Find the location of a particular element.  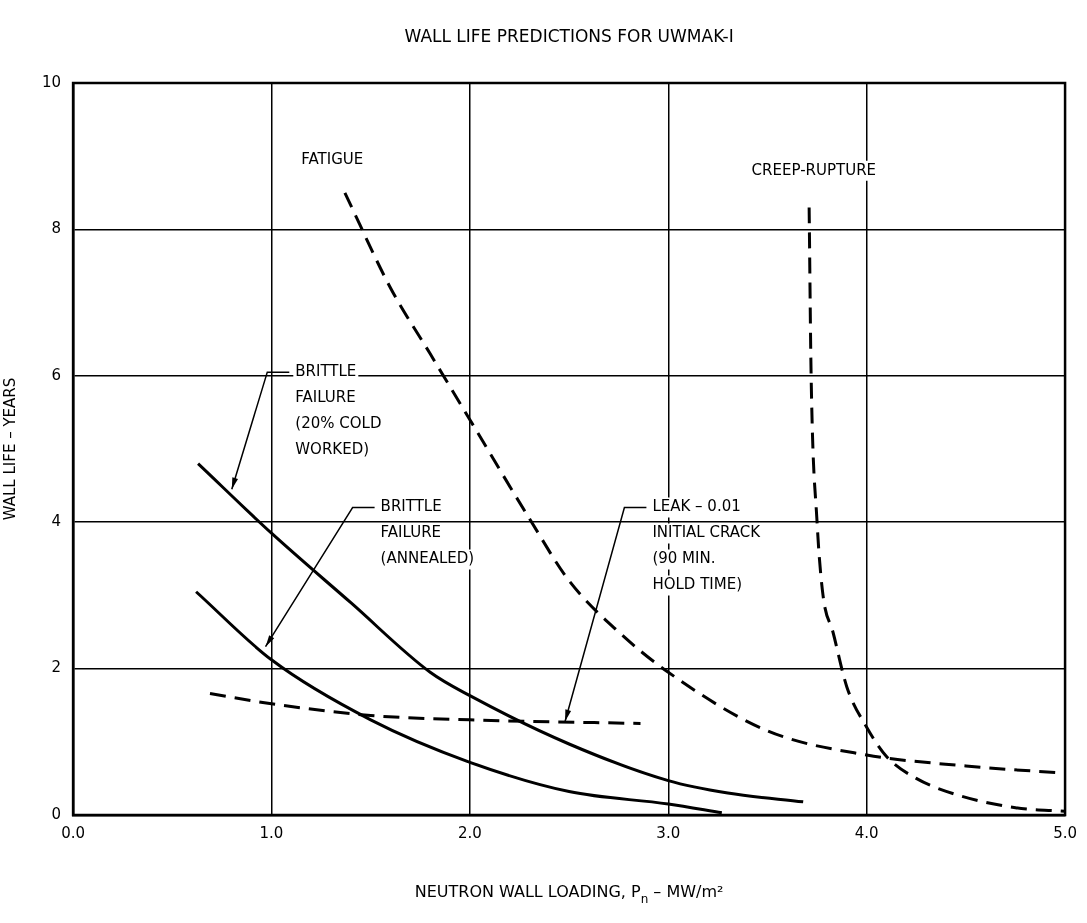

text: BRITTLE FAILURE (20% COLD WORKED) is located at coordinates (338, 410).